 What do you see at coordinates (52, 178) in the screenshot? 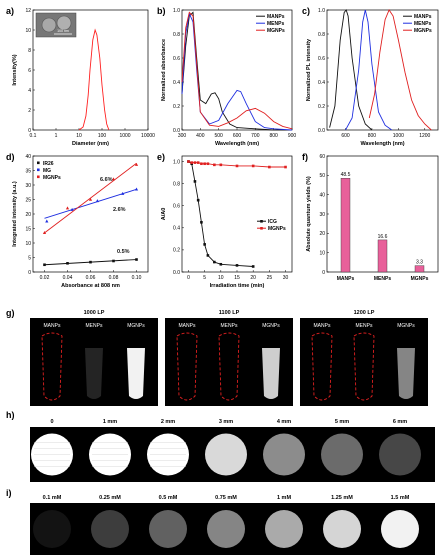
I see `legend-label-d: MGNPs` at bounding box center [52, 178].